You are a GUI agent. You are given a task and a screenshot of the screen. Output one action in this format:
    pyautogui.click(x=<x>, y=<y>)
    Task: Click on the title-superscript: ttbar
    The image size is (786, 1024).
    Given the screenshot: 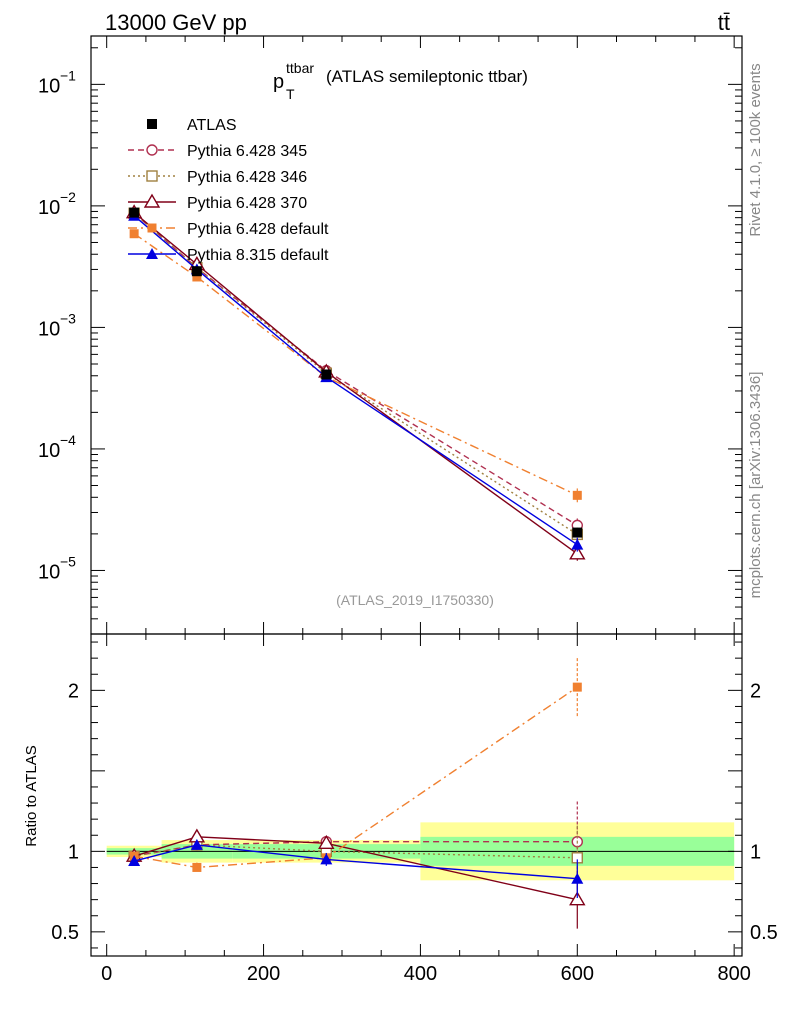 What is the action you would take?
    pyautogui.click(x=300, y=68)
    